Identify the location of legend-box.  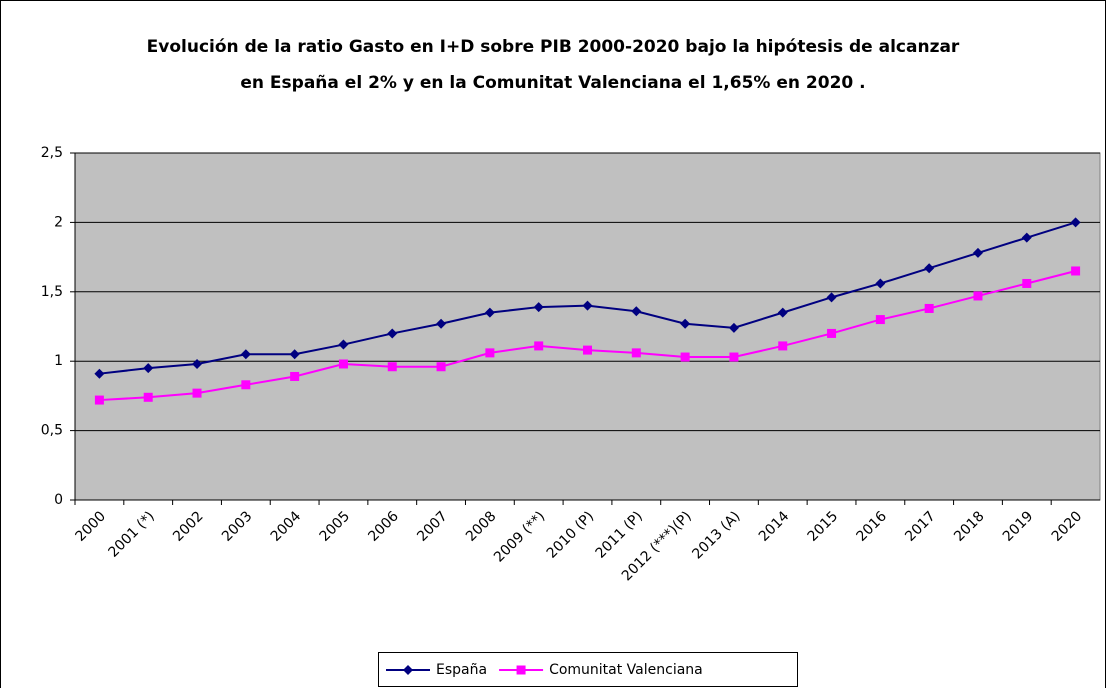
(588, 669).